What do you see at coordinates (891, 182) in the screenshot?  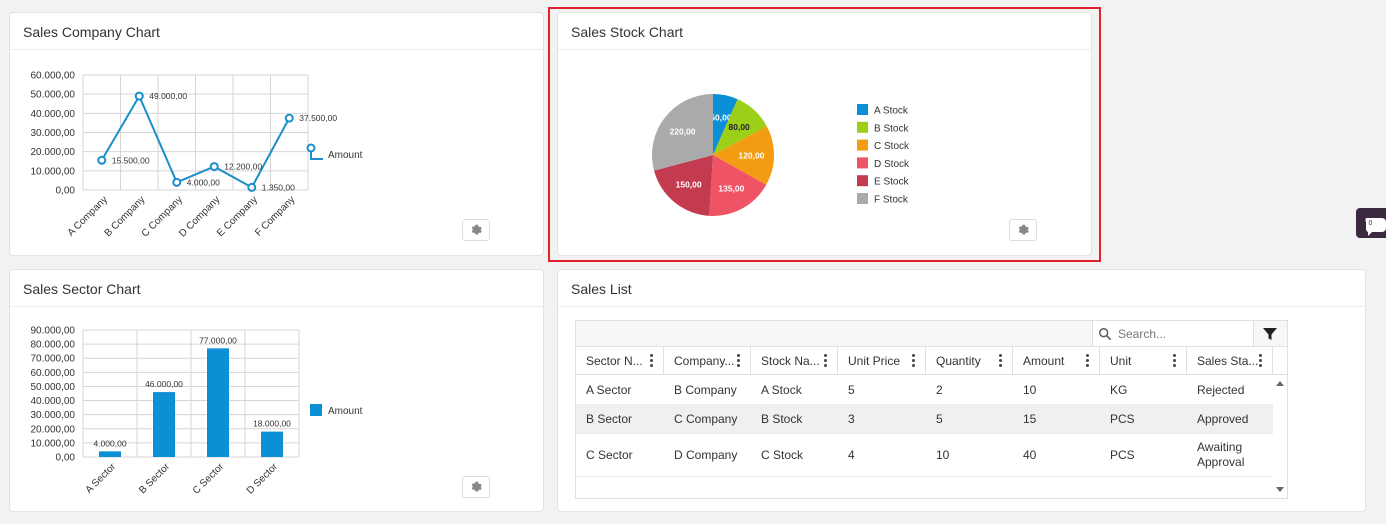 I see `legend-label: E Stock` at bounding box center [891, 182].